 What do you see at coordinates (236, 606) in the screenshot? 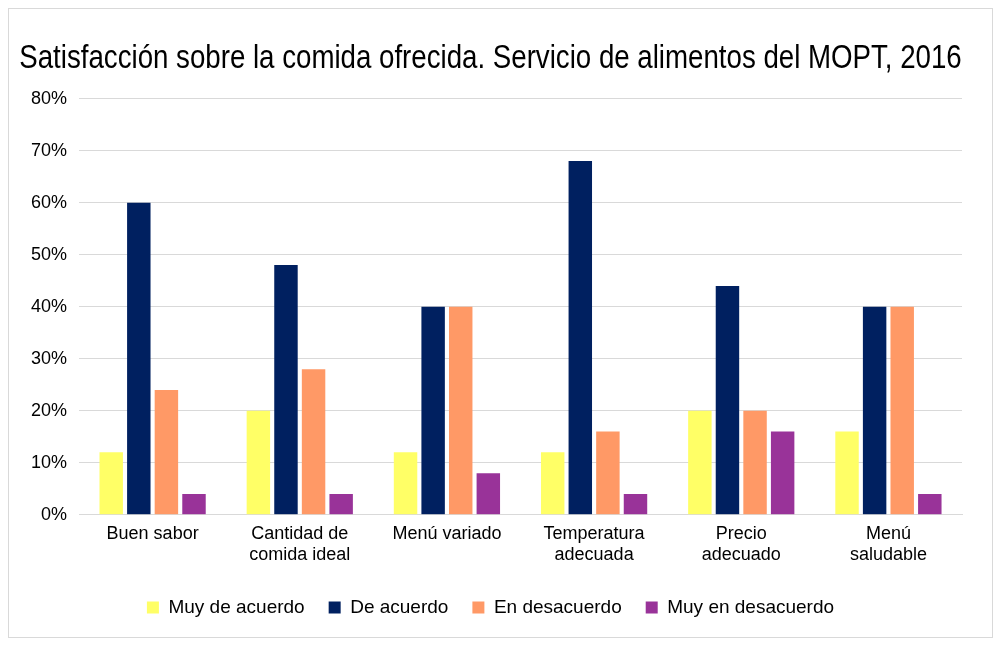
I see `legend-label: Muy de acuerdo` at bounding box center [236, 606].